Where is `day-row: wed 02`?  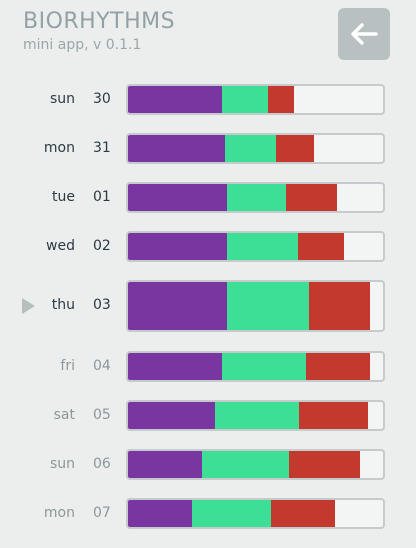
day-row: wed 02 is located at coordinates (208, 246).